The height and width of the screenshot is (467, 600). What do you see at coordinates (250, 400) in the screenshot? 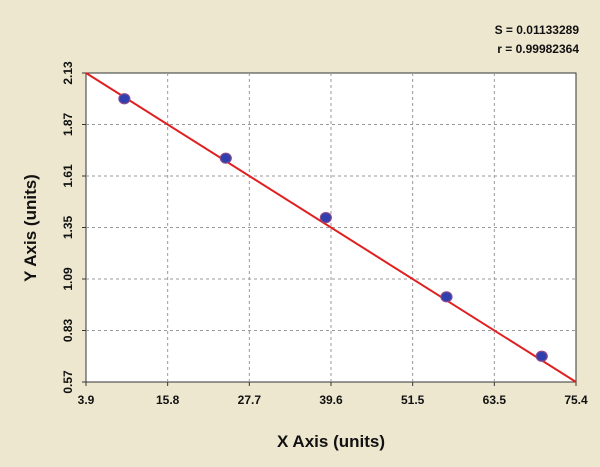
I see `x-tick-label: 27.7` at bounding box center [250, 400].